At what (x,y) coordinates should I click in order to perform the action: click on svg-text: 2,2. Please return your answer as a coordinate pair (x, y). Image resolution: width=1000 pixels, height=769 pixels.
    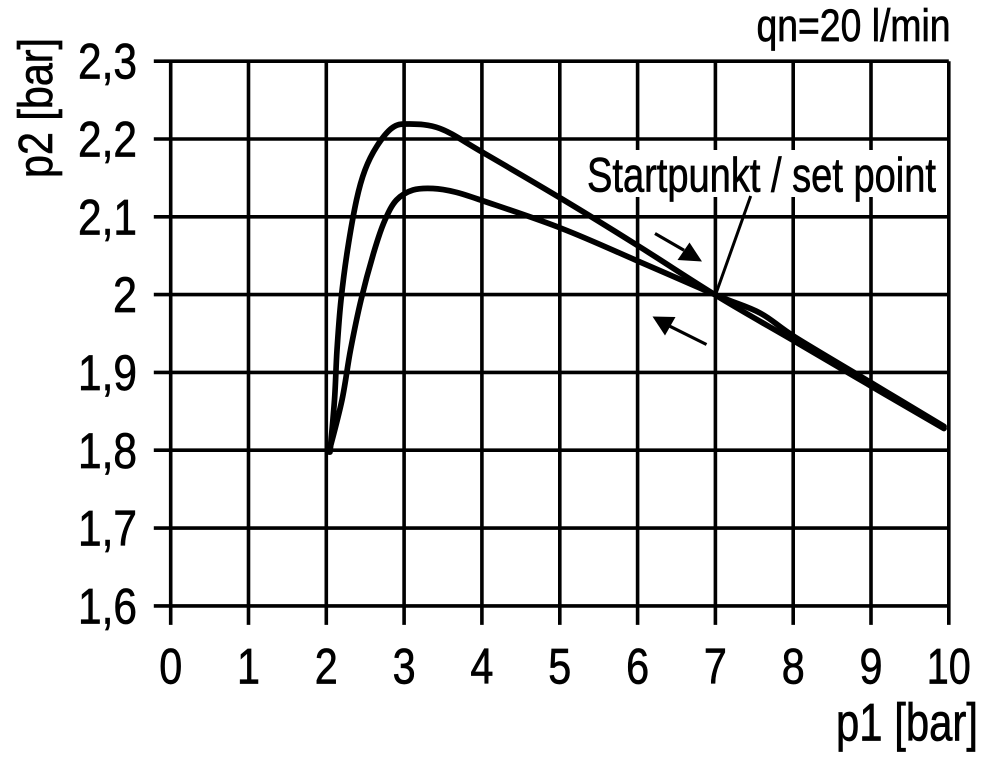
    Looking at the image, I should click on (107, 140).